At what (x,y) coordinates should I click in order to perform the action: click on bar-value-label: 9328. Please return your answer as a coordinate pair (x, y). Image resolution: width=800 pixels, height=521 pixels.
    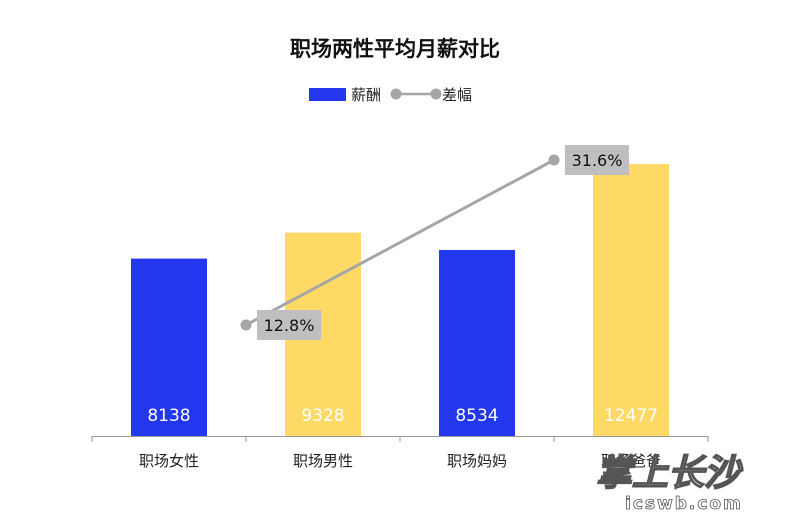
    Looking at the image, I should click on (322, 416).